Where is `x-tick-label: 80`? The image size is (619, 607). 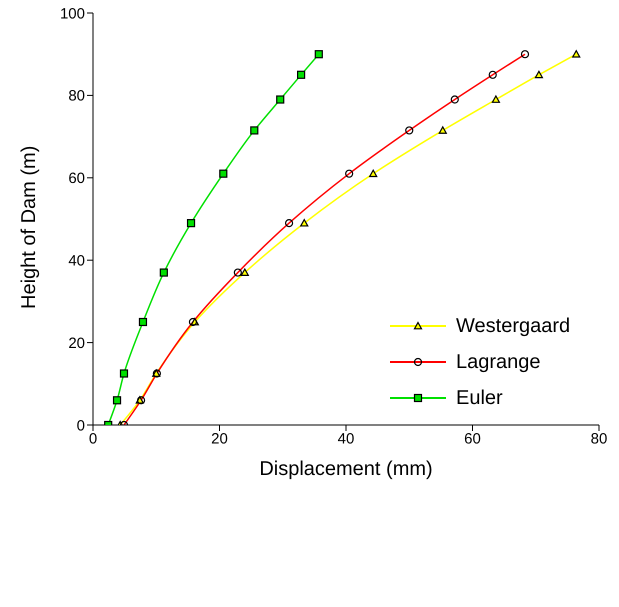
x-tick-label: 80 is located at coordinates (599, 439).